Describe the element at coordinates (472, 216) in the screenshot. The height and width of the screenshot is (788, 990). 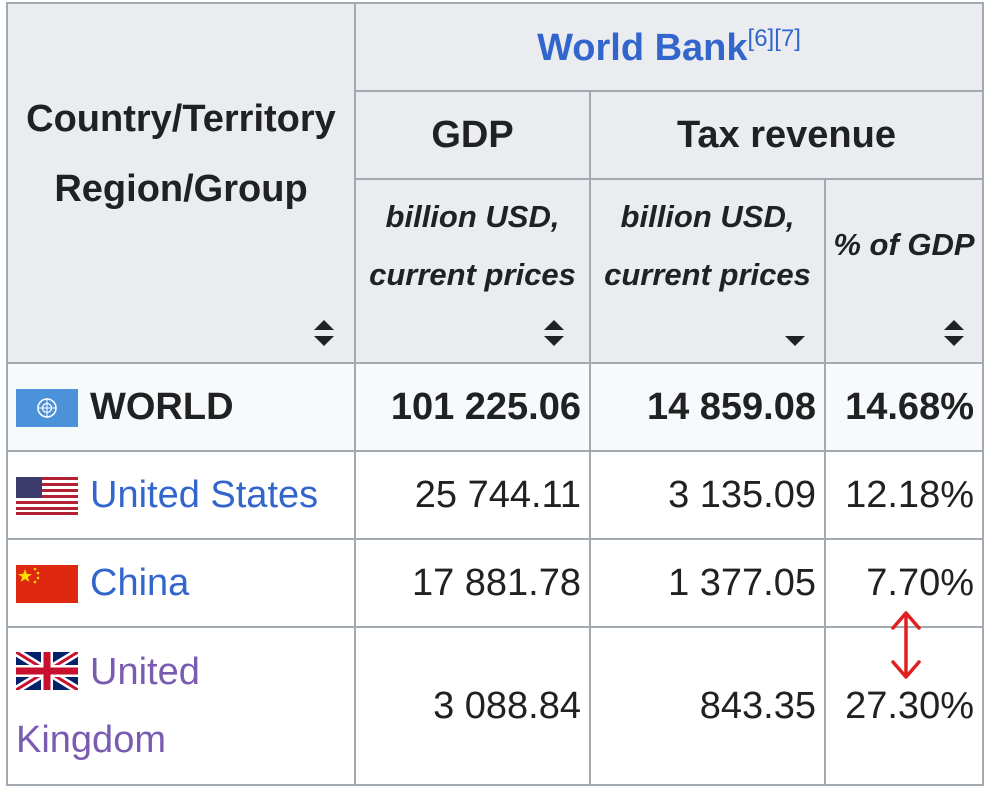
I see `gdp-unit-line1: billion USD,` at that location.